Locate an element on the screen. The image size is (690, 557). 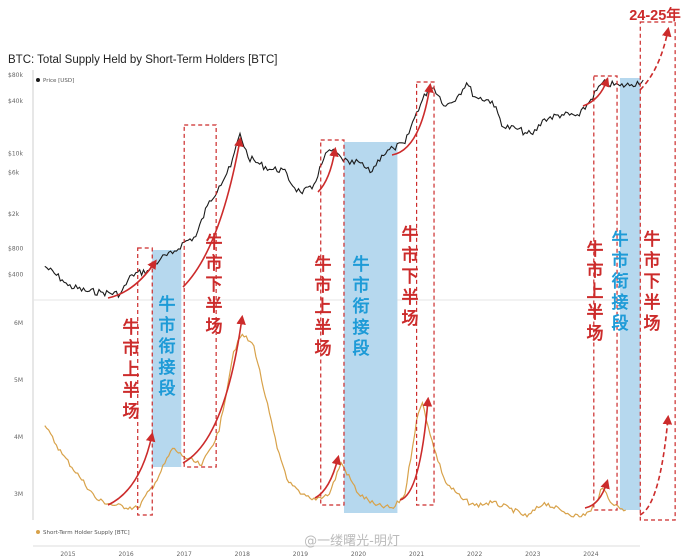
supply-tick-label: 5M is located at coordinates (18, 380).